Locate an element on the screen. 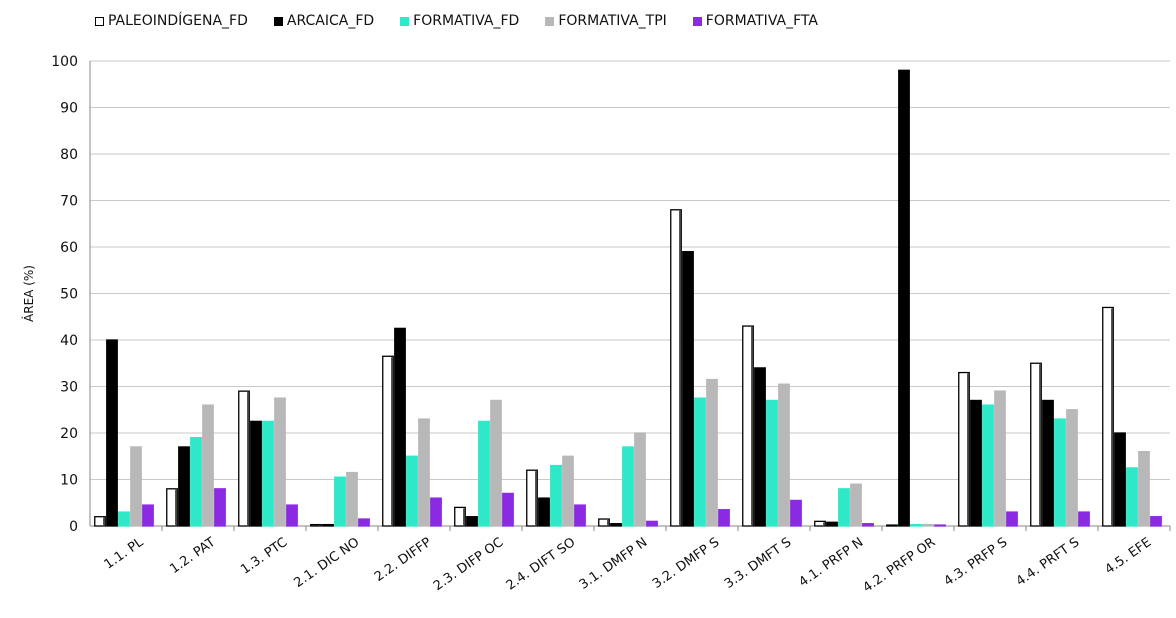 This screenshot has height=618, width=1176. y-tick-label: 80 is located at coordinates (69, 155).